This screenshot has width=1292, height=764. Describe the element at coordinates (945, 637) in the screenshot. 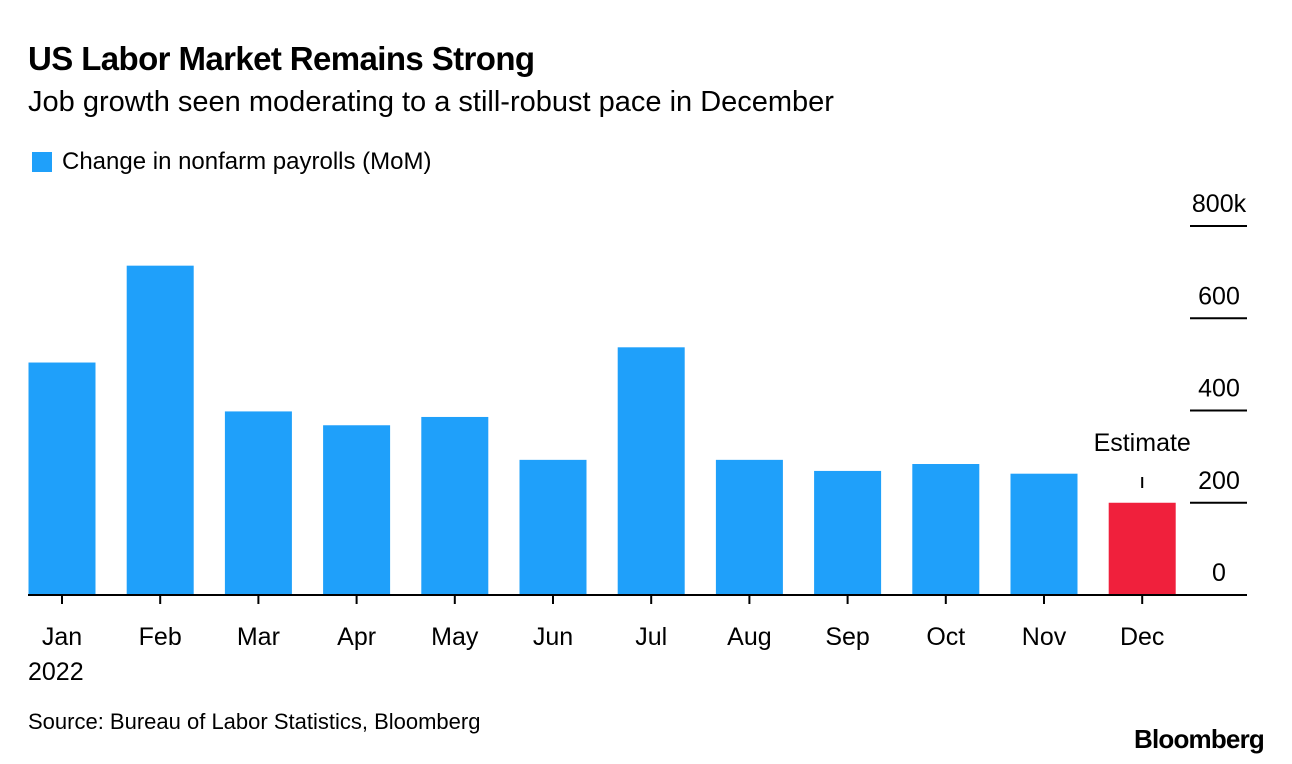

I see `x-tick-label: Oct` at that location.